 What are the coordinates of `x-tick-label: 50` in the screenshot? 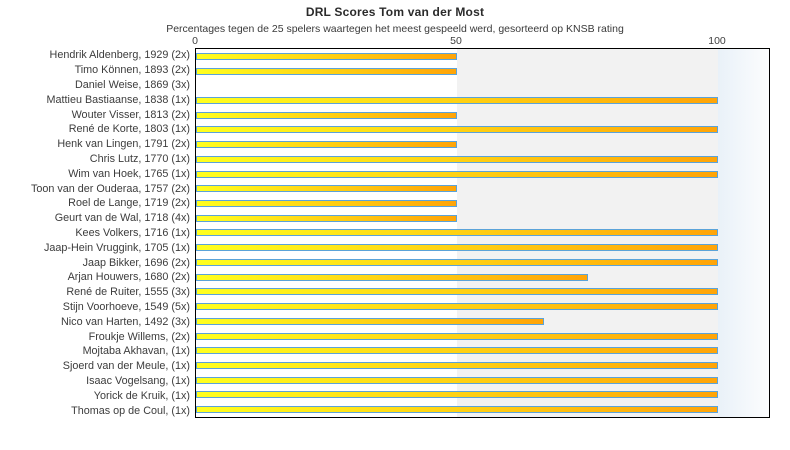 It's located at (456, 41).